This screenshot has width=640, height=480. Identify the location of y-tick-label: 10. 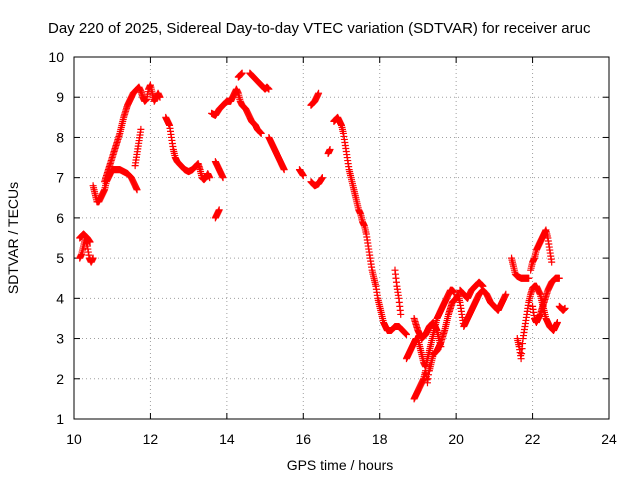
(56, 57).